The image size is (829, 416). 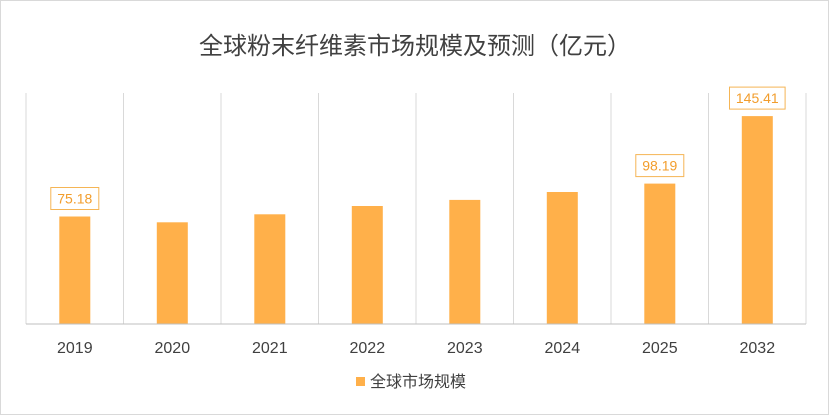 I want to click on data-label: 98.19, so click(x=659, y=166).